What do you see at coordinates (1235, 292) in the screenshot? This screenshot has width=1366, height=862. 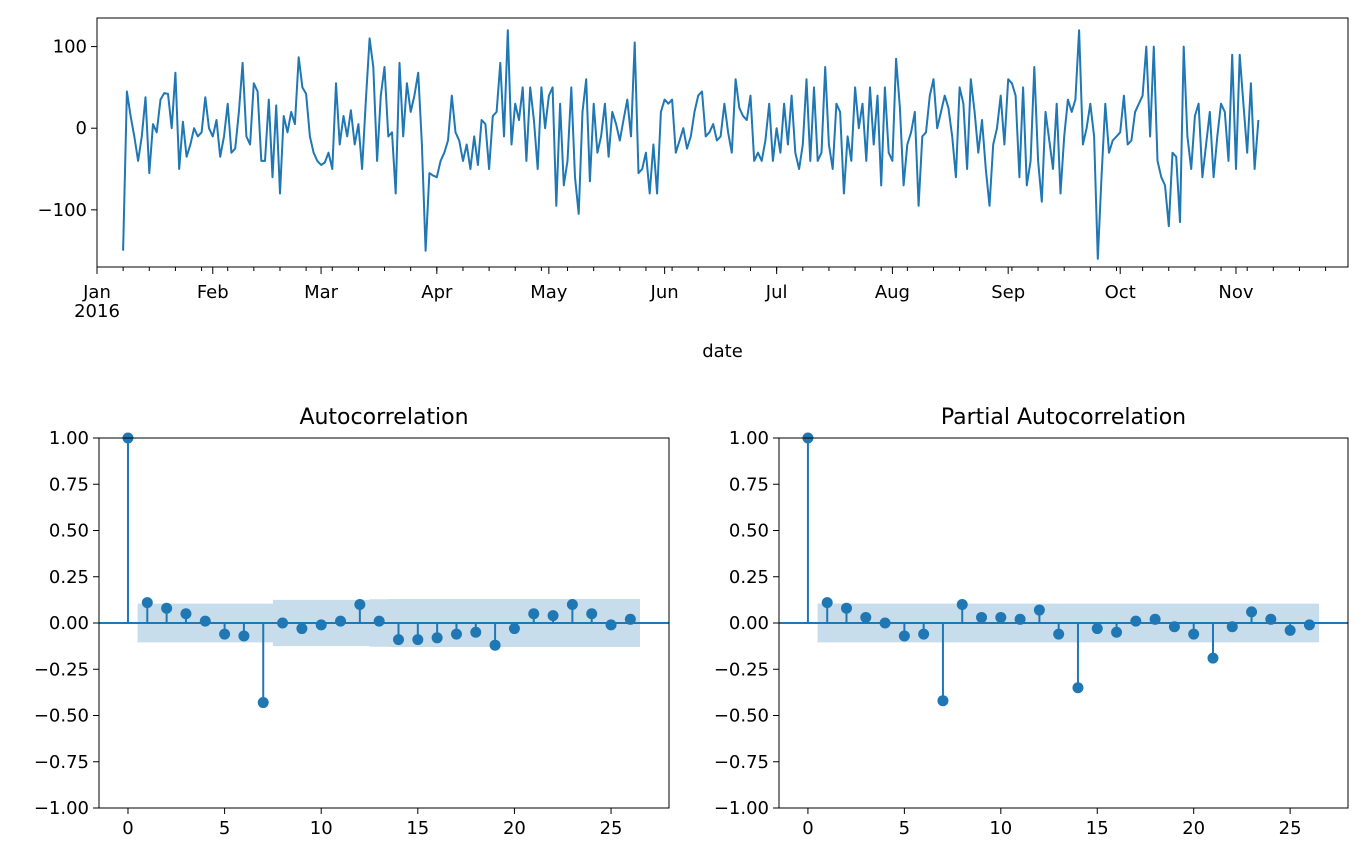 I see `x-tick-label: Nov` at bounding box center [1235, 292].